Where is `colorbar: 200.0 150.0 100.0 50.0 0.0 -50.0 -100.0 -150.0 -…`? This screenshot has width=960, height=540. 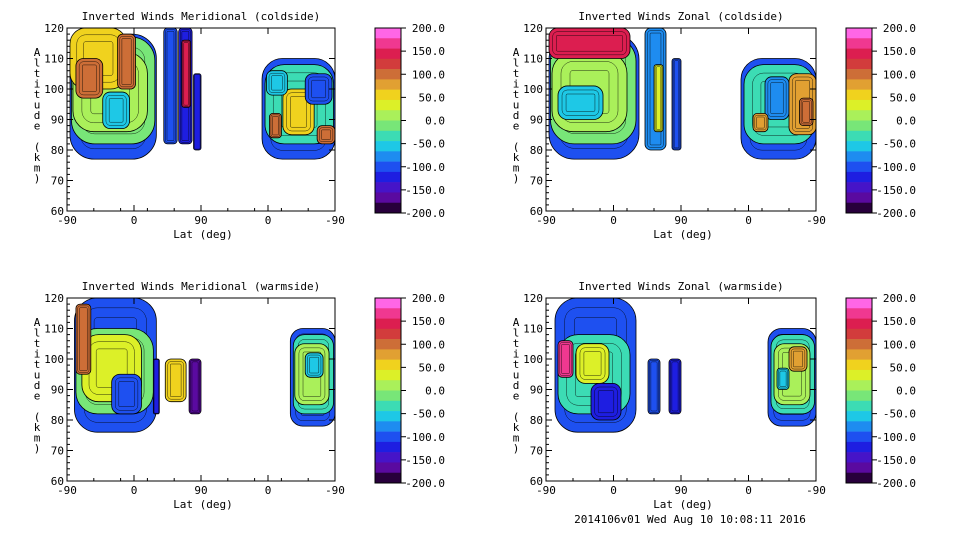 colorbar: 200.0 150.0 100.0 50.0 0.0 -50.0 -100.0 -150.0 -… is located at coordinates (881, 391).